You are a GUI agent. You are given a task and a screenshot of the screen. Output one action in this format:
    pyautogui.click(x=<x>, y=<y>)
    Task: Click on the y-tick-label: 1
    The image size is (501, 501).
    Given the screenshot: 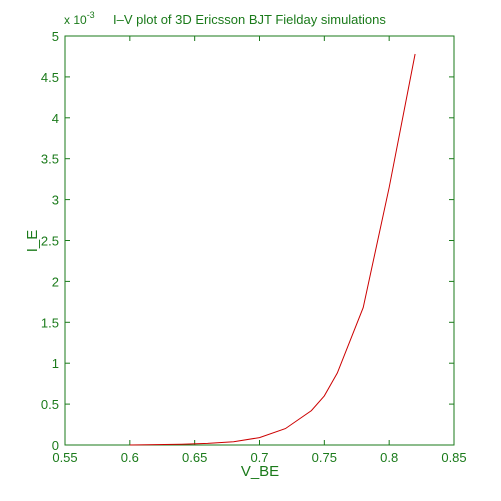 What is the action you would take?
    pyautogui.click(x=55, y=363)
    